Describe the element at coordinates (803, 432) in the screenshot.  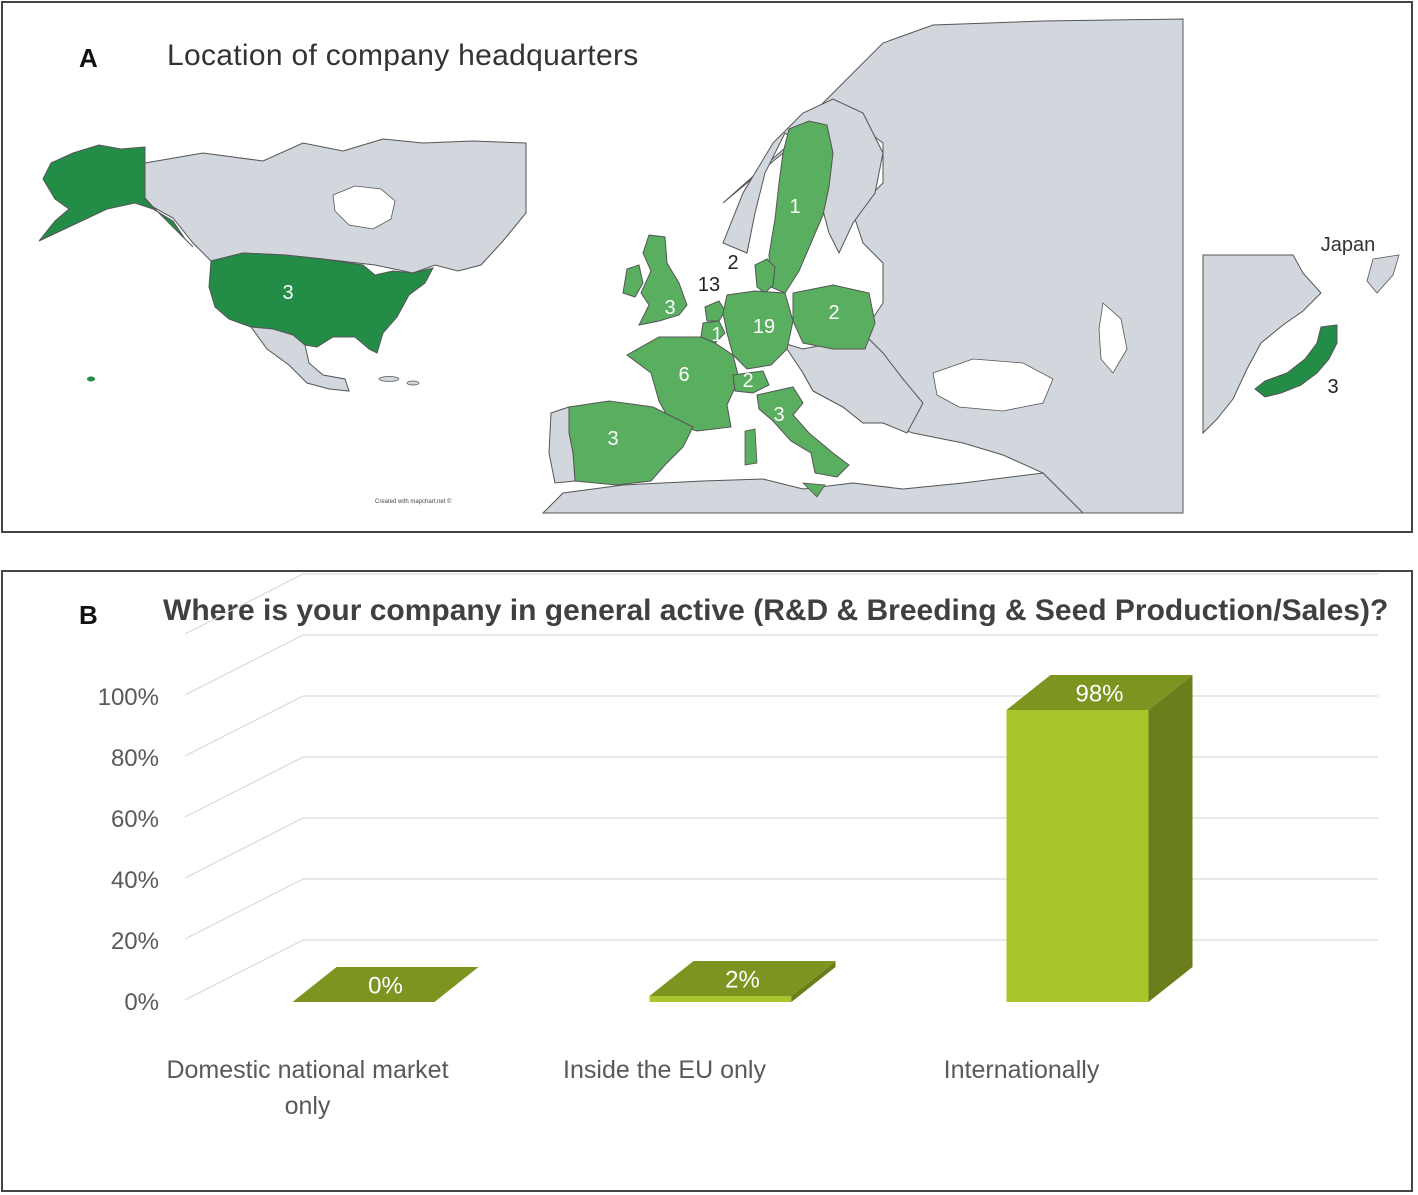
I see `italy-shape` at that location.